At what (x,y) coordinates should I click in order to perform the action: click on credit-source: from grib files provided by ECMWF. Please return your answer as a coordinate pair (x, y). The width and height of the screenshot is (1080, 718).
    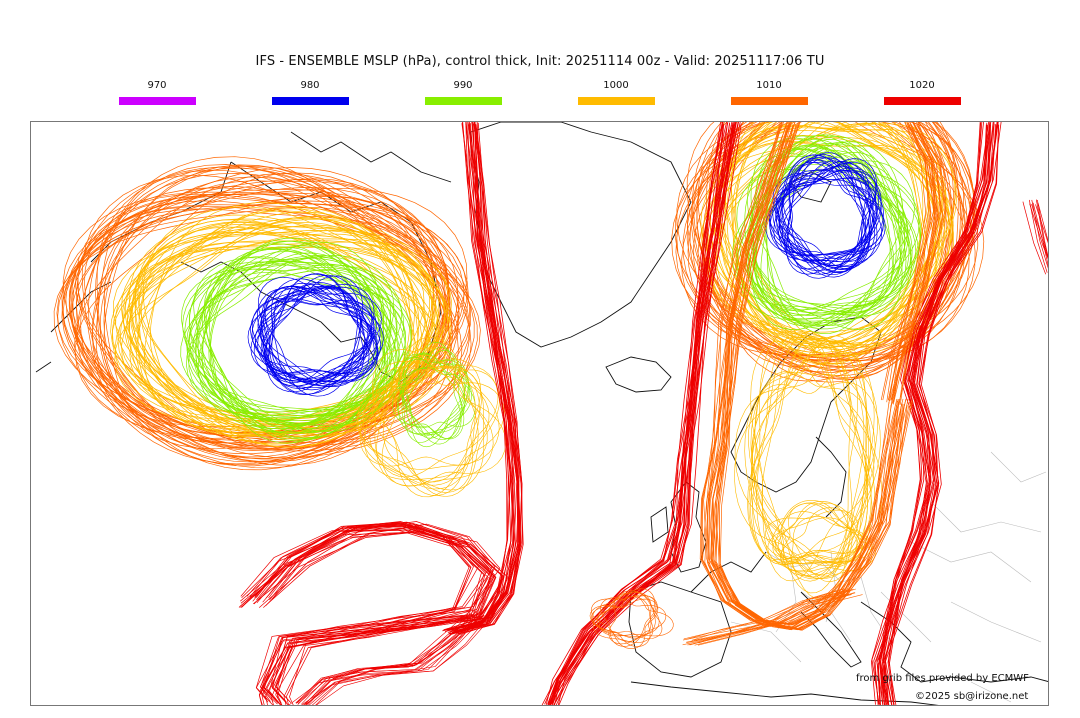
    Looking at the image, I should click on (942, 678).